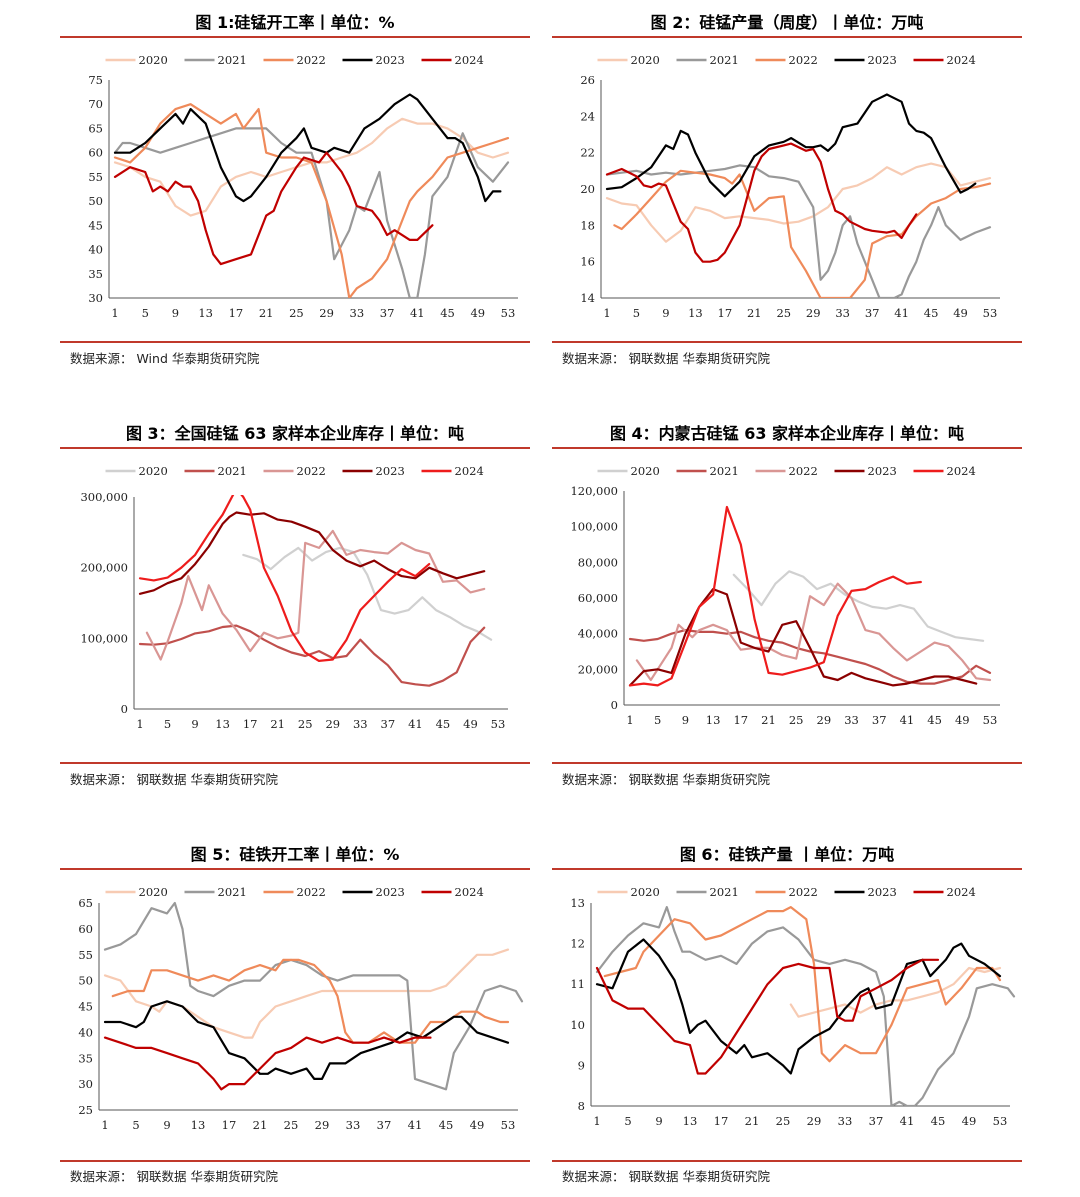 The width and height of the screenshot is (1080, 1197). I want to click on y-tick-label: 10, so click(577, 1025).